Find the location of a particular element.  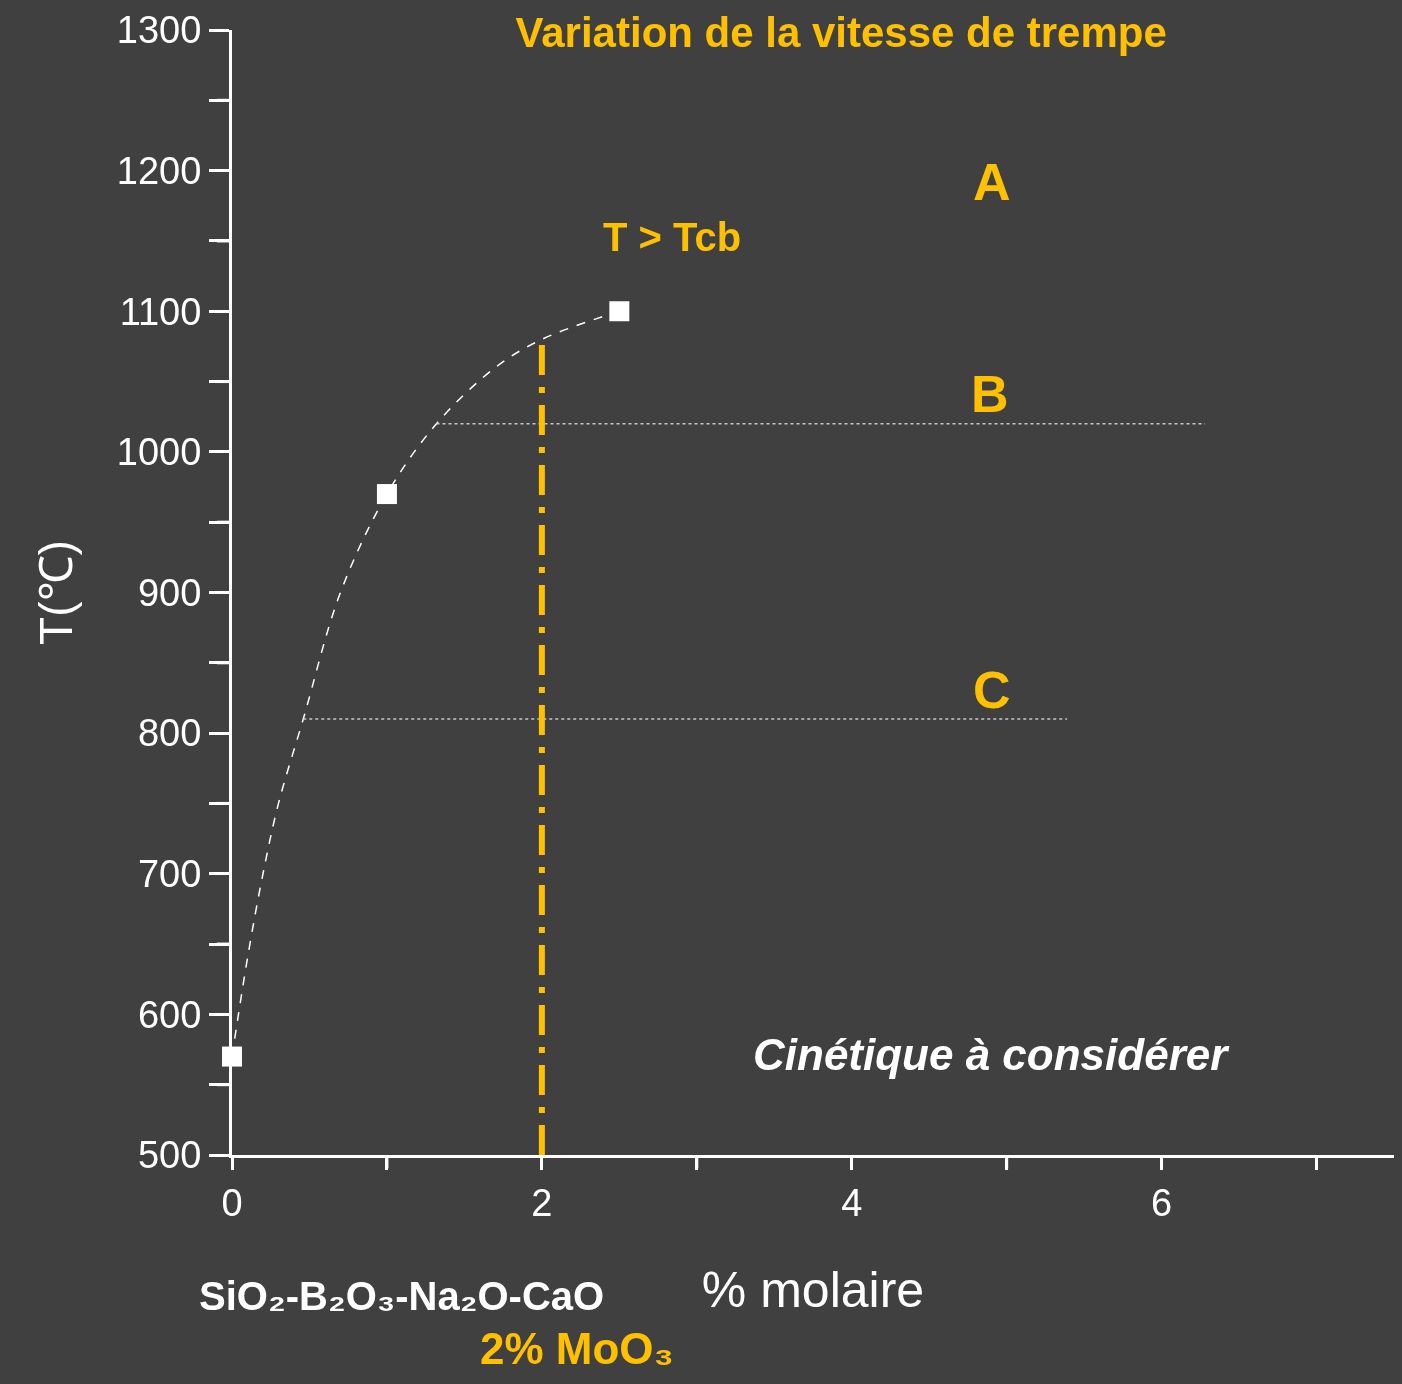

y-tick-label: 800 is located at coordinates (169, 733).